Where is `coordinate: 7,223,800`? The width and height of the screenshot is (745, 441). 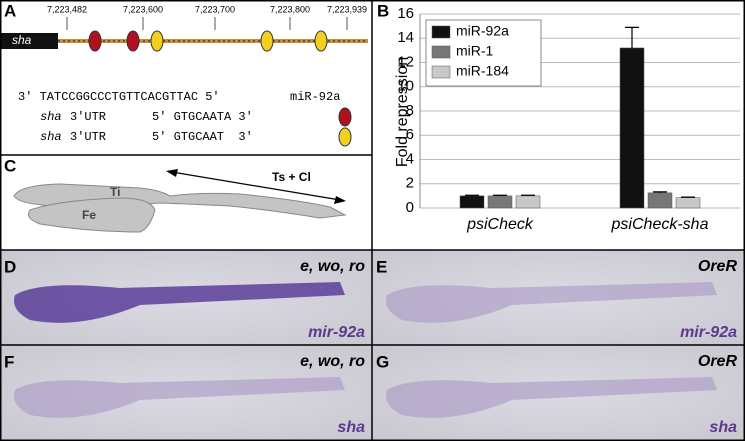
coordinate: 7,223,800 is located at coordinates (290, 9).